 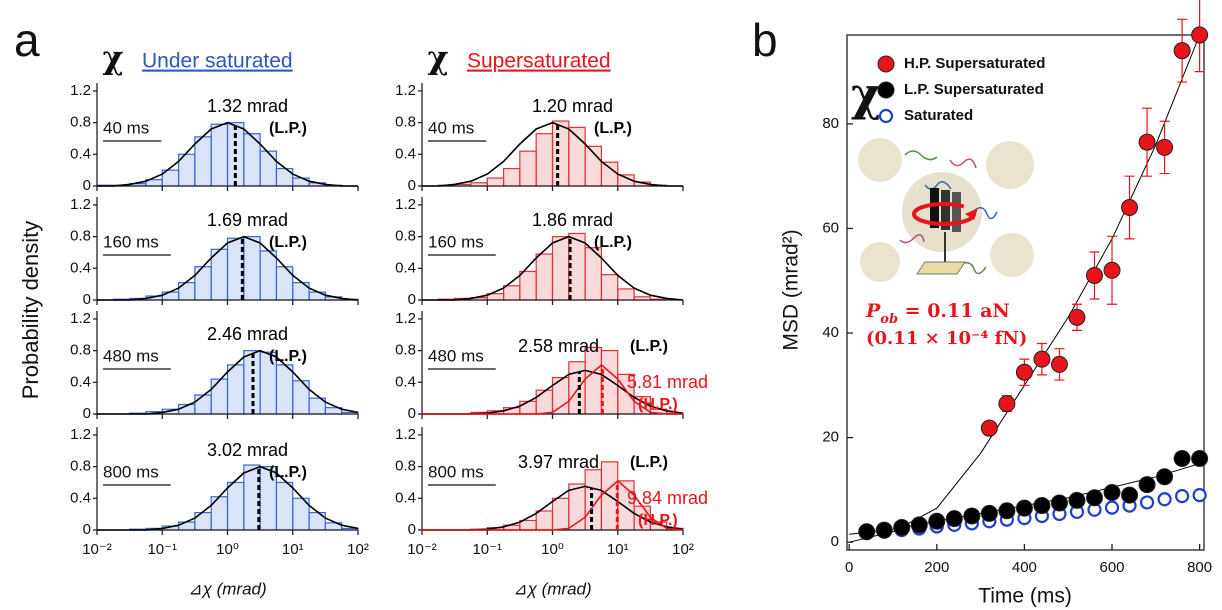 I want to click on y-tick-label: 20, so click(x=830, y=437).